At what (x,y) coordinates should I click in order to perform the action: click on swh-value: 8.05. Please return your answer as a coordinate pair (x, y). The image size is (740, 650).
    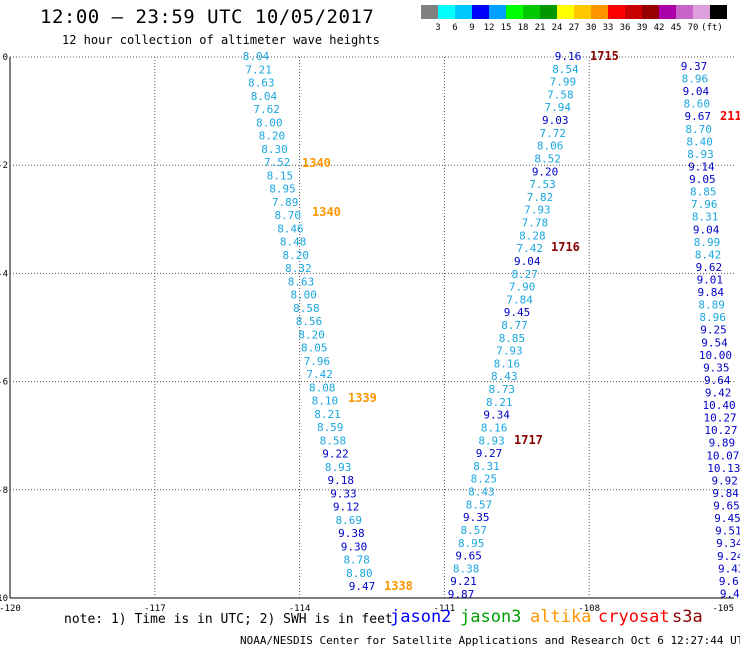
    Looking at the image, I should click on (314, 348).